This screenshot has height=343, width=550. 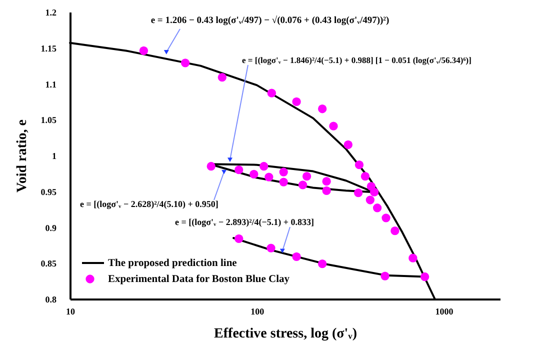 What do you see at coordinates (48, 191) in the screenshot?
I see `y-tick-label: 0.95` at bounding box center [48, 191].